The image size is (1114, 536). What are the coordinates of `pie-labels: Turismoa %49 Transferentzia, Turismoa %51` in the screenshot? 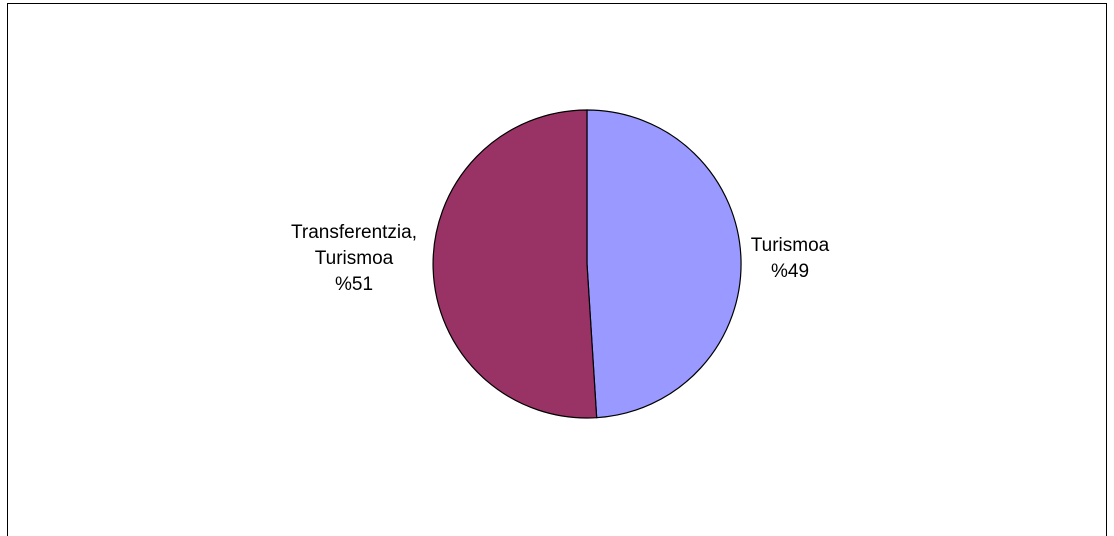 It's located at (560, 258).